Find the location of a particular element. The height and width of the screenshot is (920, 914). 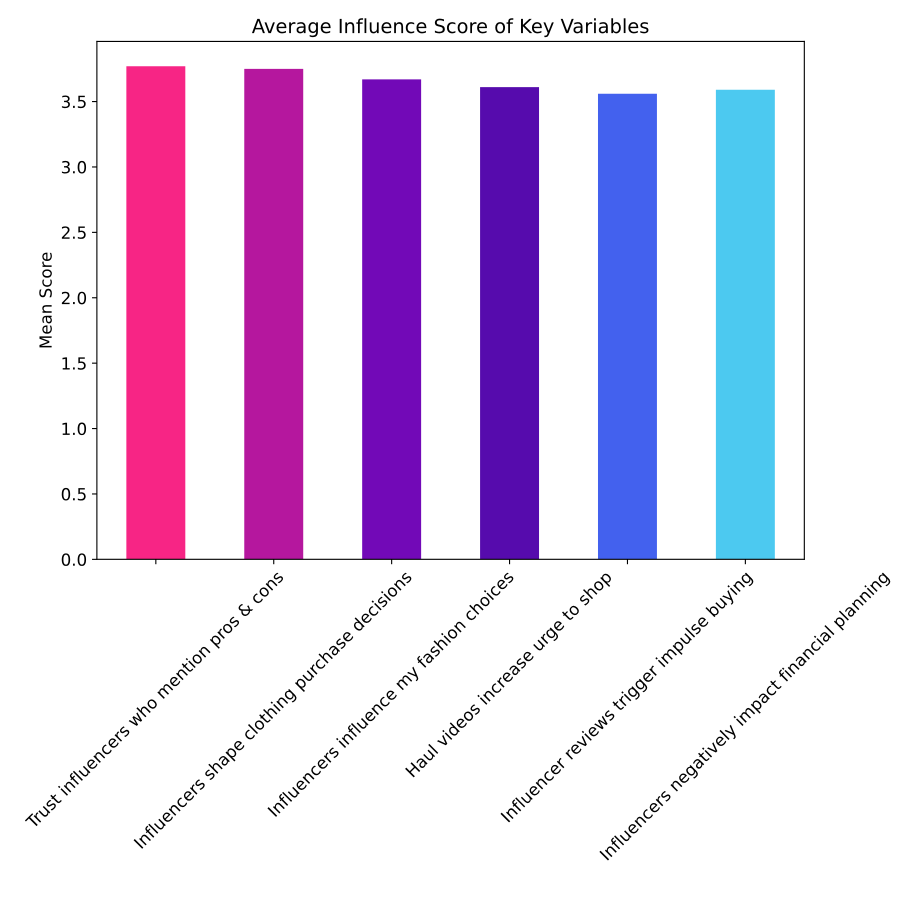

y-tick-label: 3.5 is located at coordinates (74, 102).